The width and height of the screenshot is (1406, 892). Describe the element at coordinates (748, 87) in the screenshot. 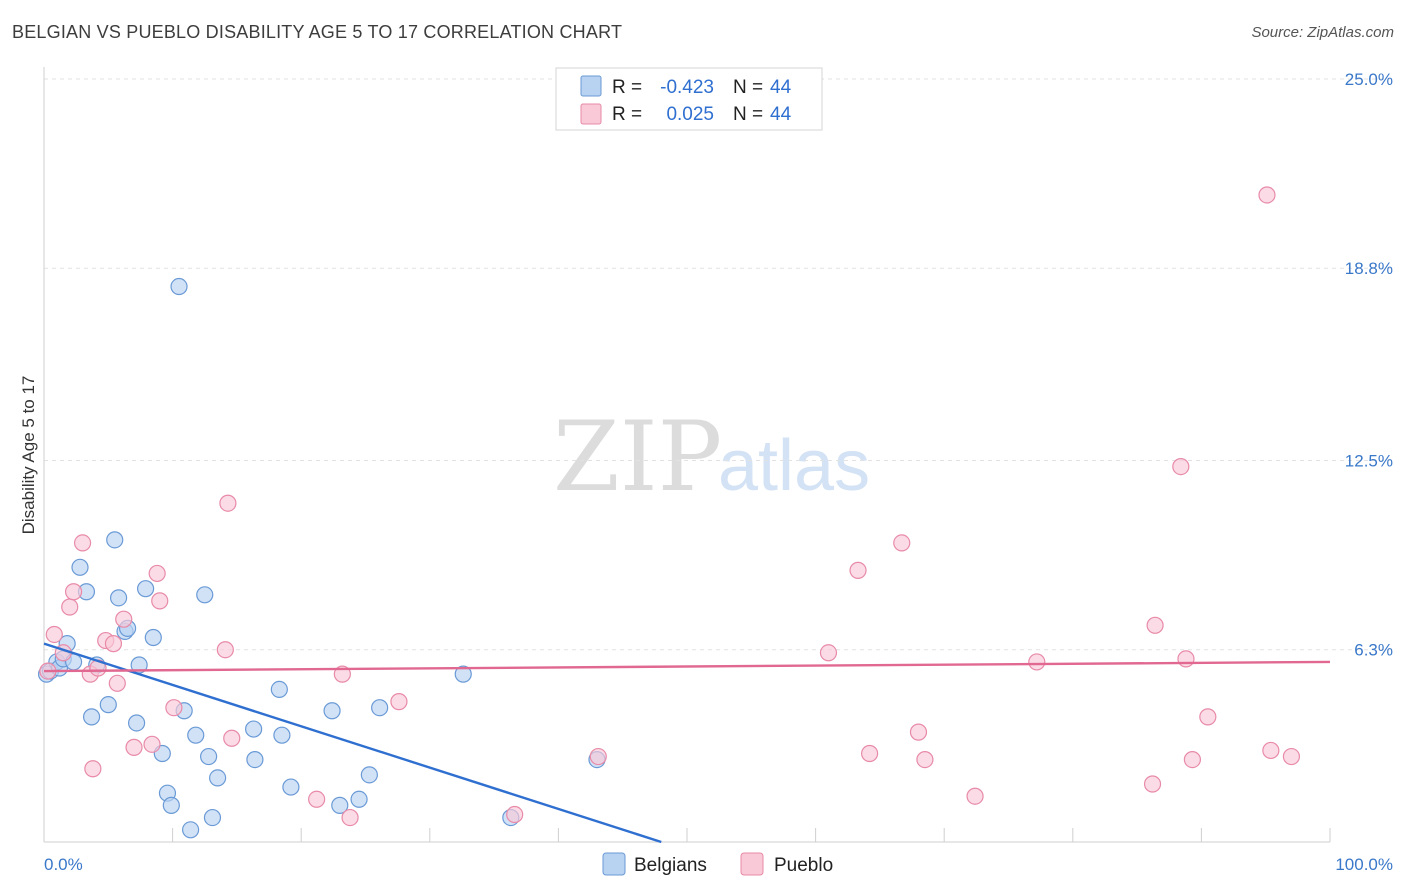

I see `legend-n-label-belgians: N =` at that location.